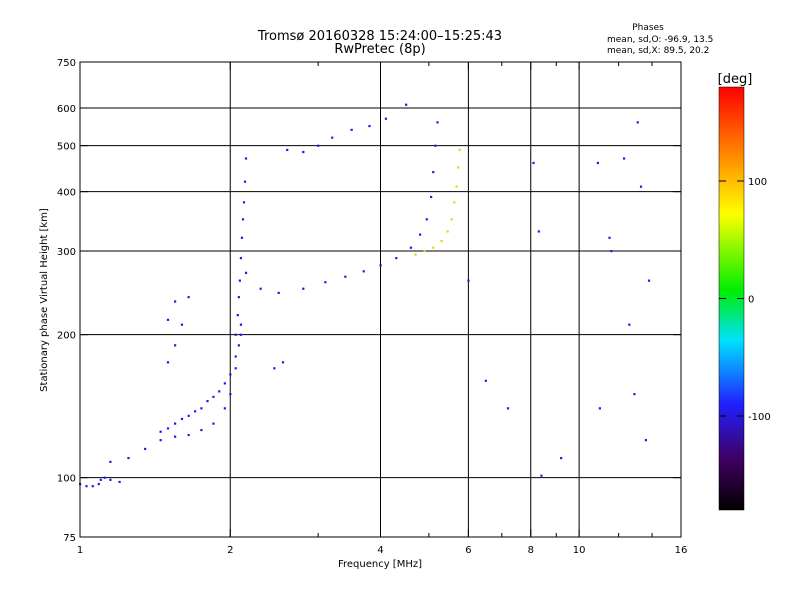  What do you see at coordinates (66, 336) in the screenshot?
I see `y-tick-label: 200` at bounding box center [66, 336].